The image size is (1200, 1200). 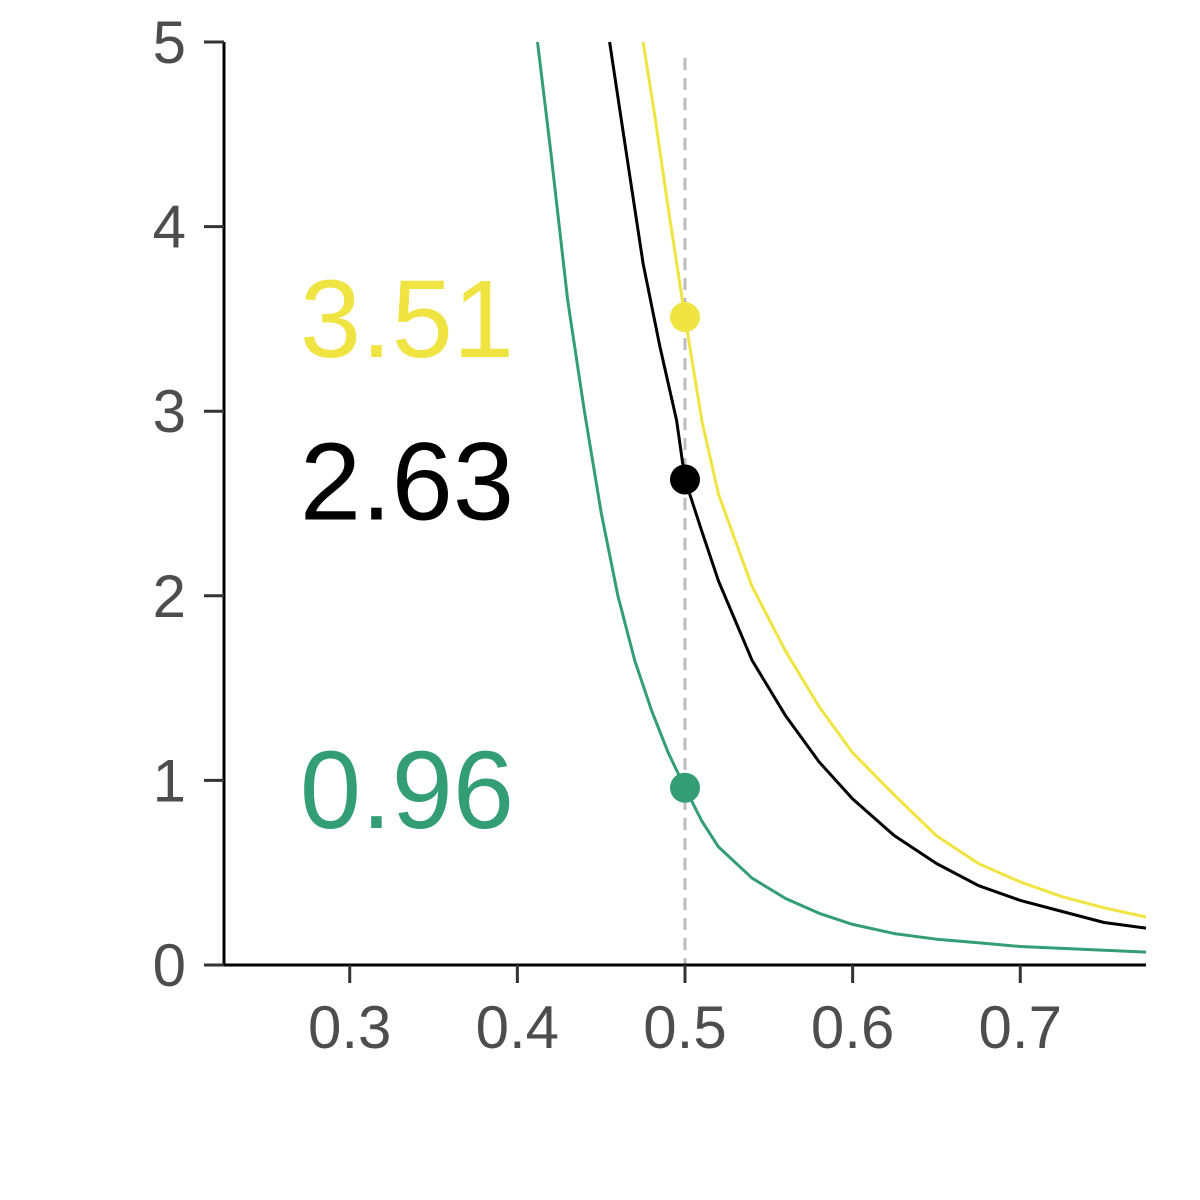 I want to click on x-tick-label: 0.7, so click(x=1020, y=1027).